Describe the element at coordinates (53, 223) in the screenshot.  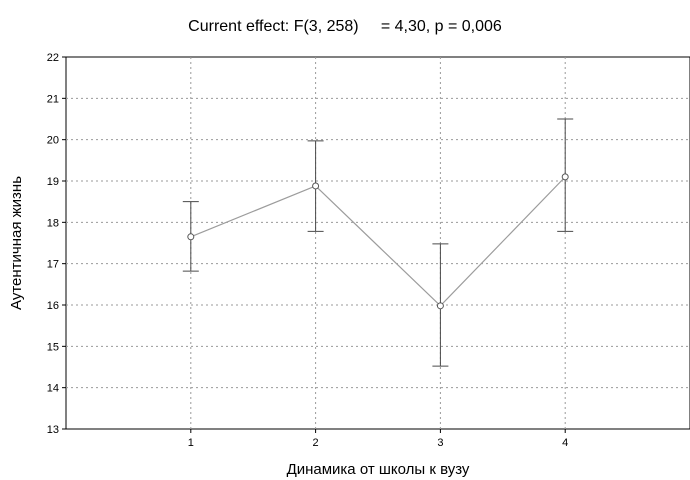
I see `y-tick-label-18: 18` at that location.